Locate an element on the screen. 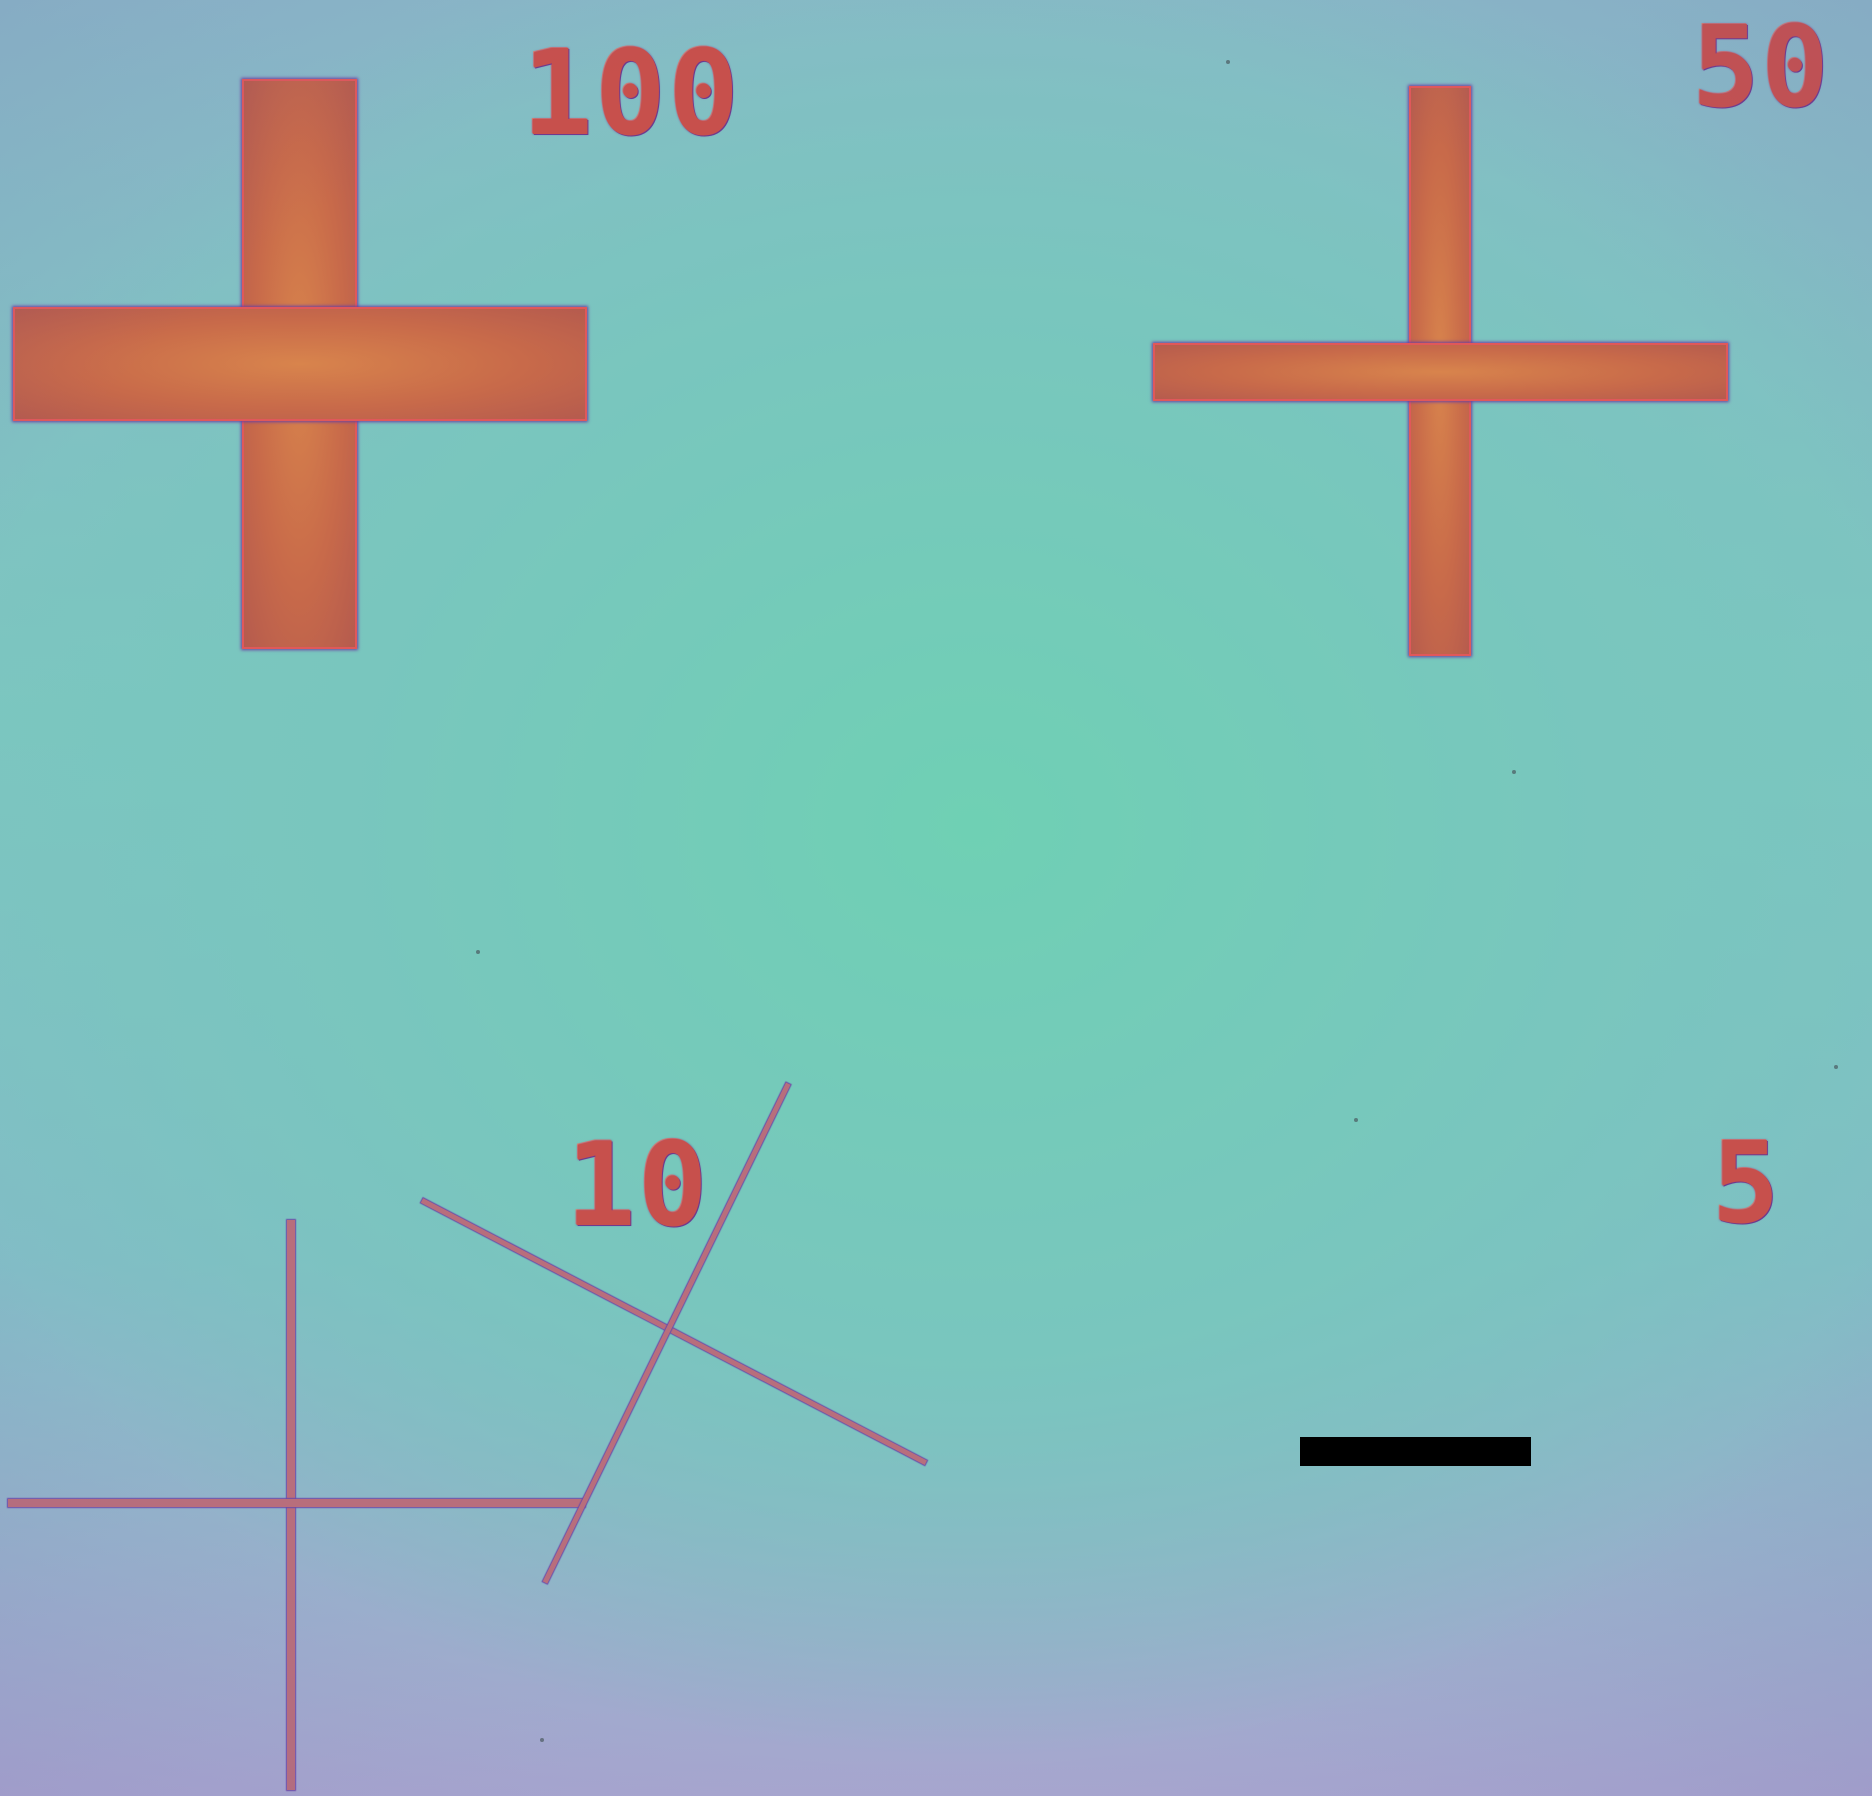  label-10: 10 is located at coordinates (638, 1185).